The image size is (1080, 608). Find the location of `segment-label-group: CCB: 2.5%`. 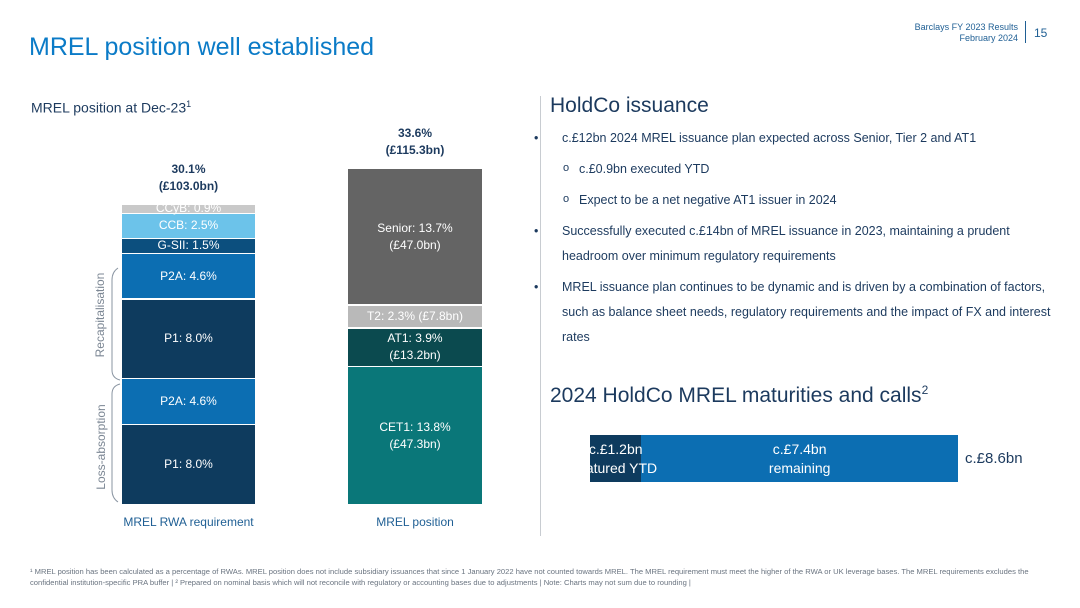

segment-label-group: CCB: 2.5% is located at coordinates (188, 225).